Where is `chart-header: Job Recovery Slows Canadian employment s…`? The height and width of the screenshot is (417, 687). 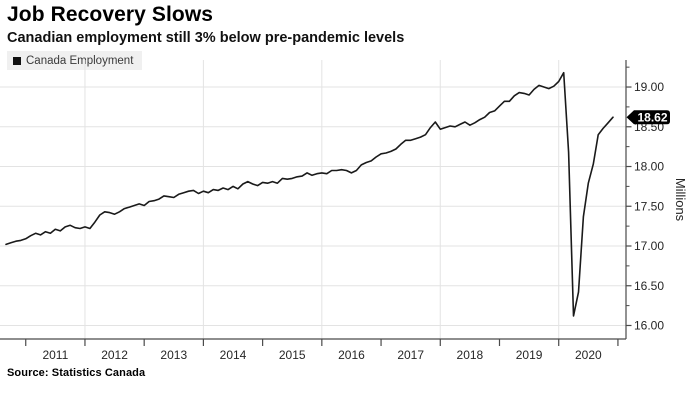
chart-header: Job Recovery Slows Canadian employment s… is located at coordinates (205, 25).